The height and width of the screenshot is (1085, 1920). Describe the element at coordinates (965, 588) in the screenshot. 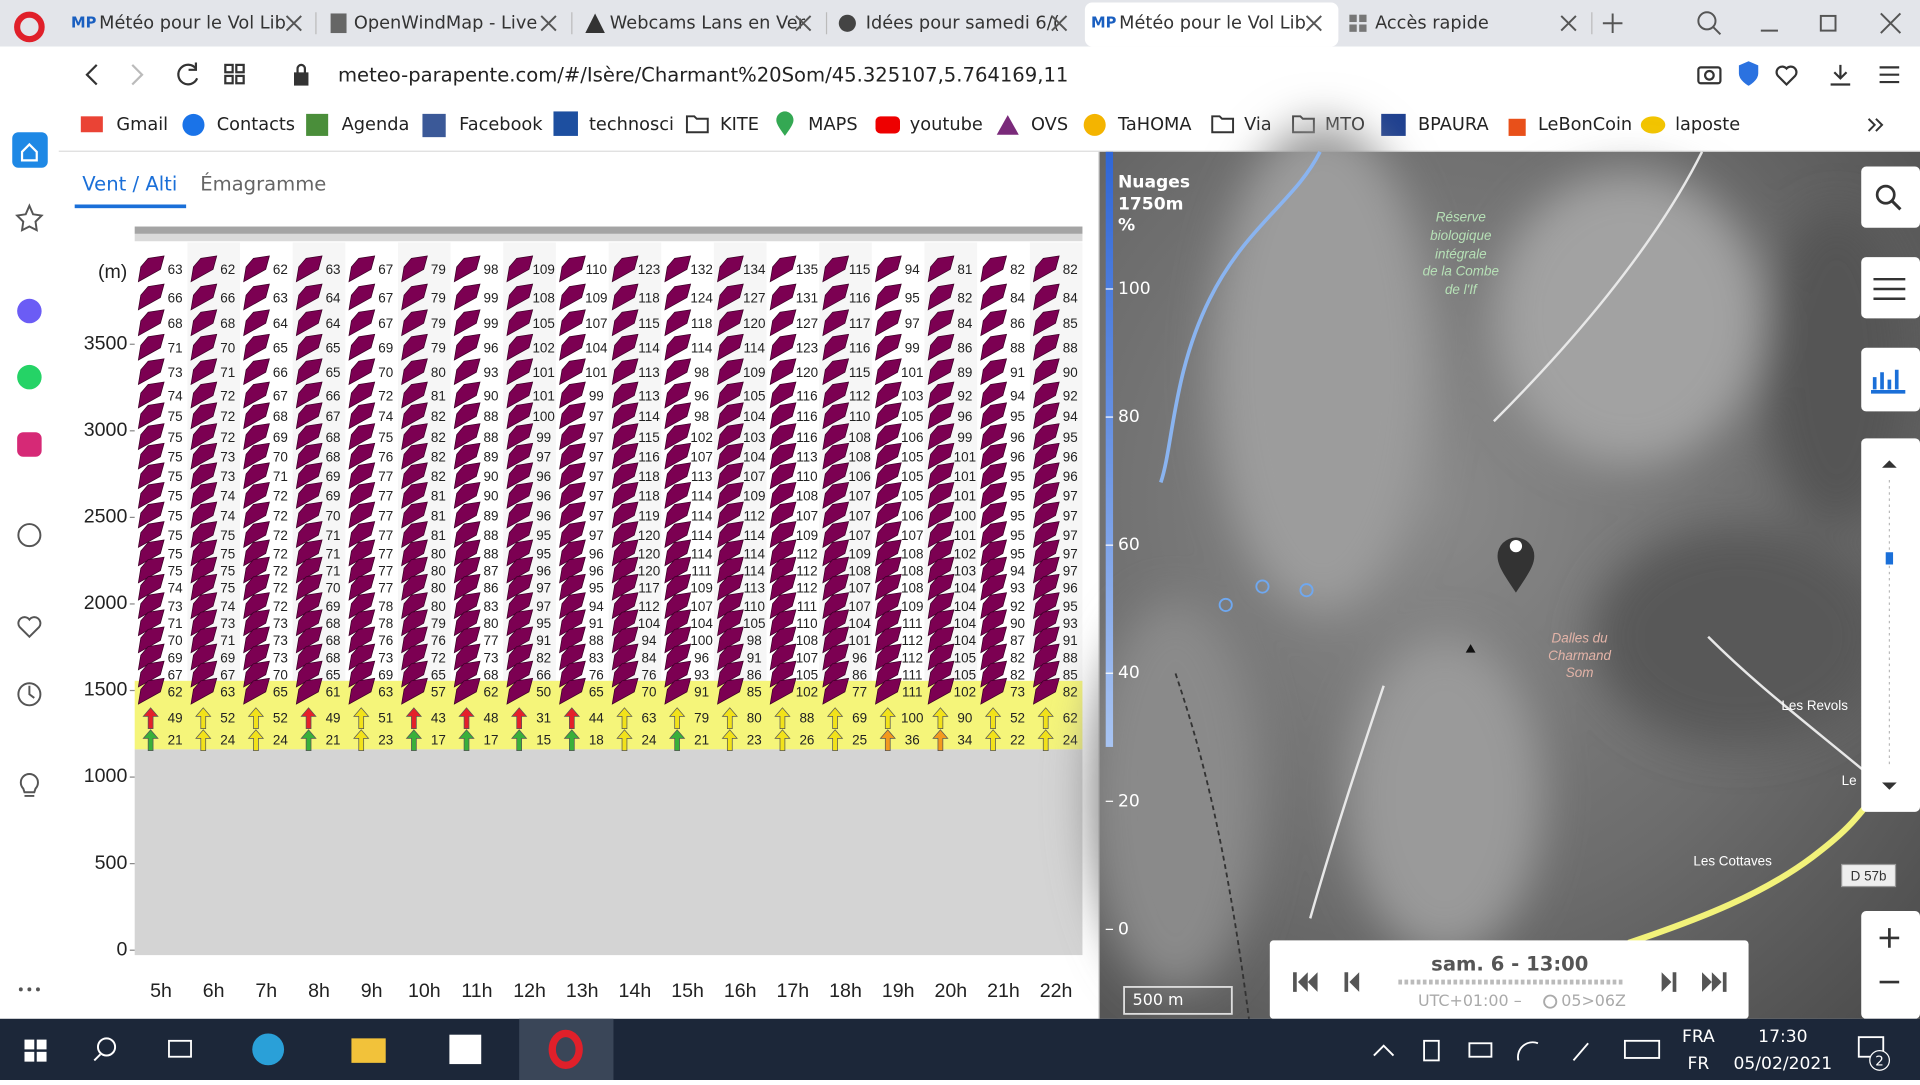

I see `wind-speed: 104` at that location.